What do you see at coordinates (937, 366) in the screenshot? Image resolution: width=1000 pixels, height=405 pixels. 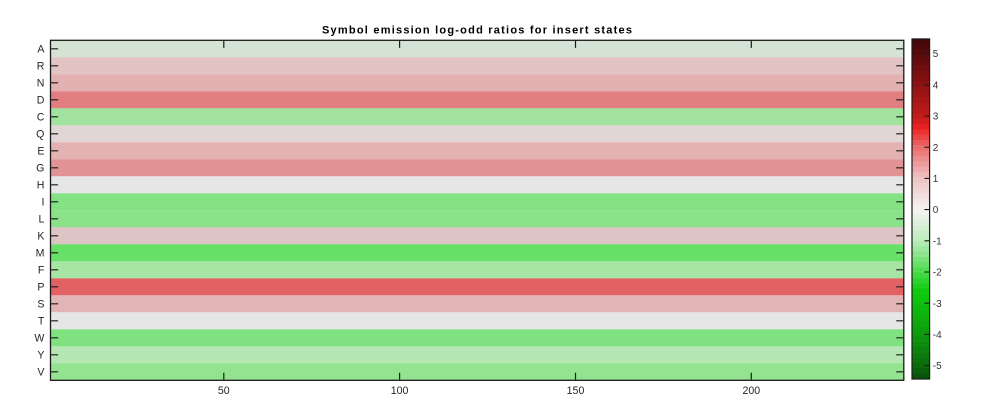 I see `svg-text: -5` at bounding box center [937, 366].